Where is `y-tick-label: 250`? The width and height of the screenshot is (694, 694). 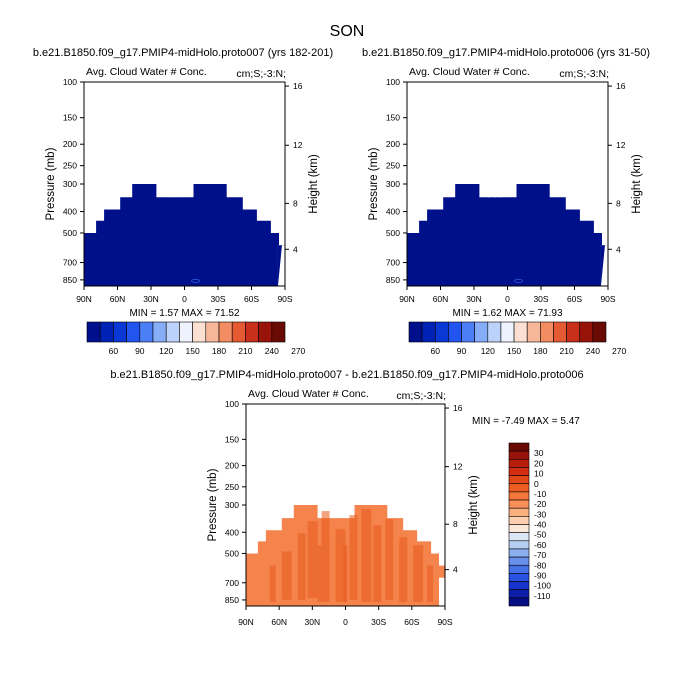
y-tick-label: 250 is located at coordinates (232, 487).